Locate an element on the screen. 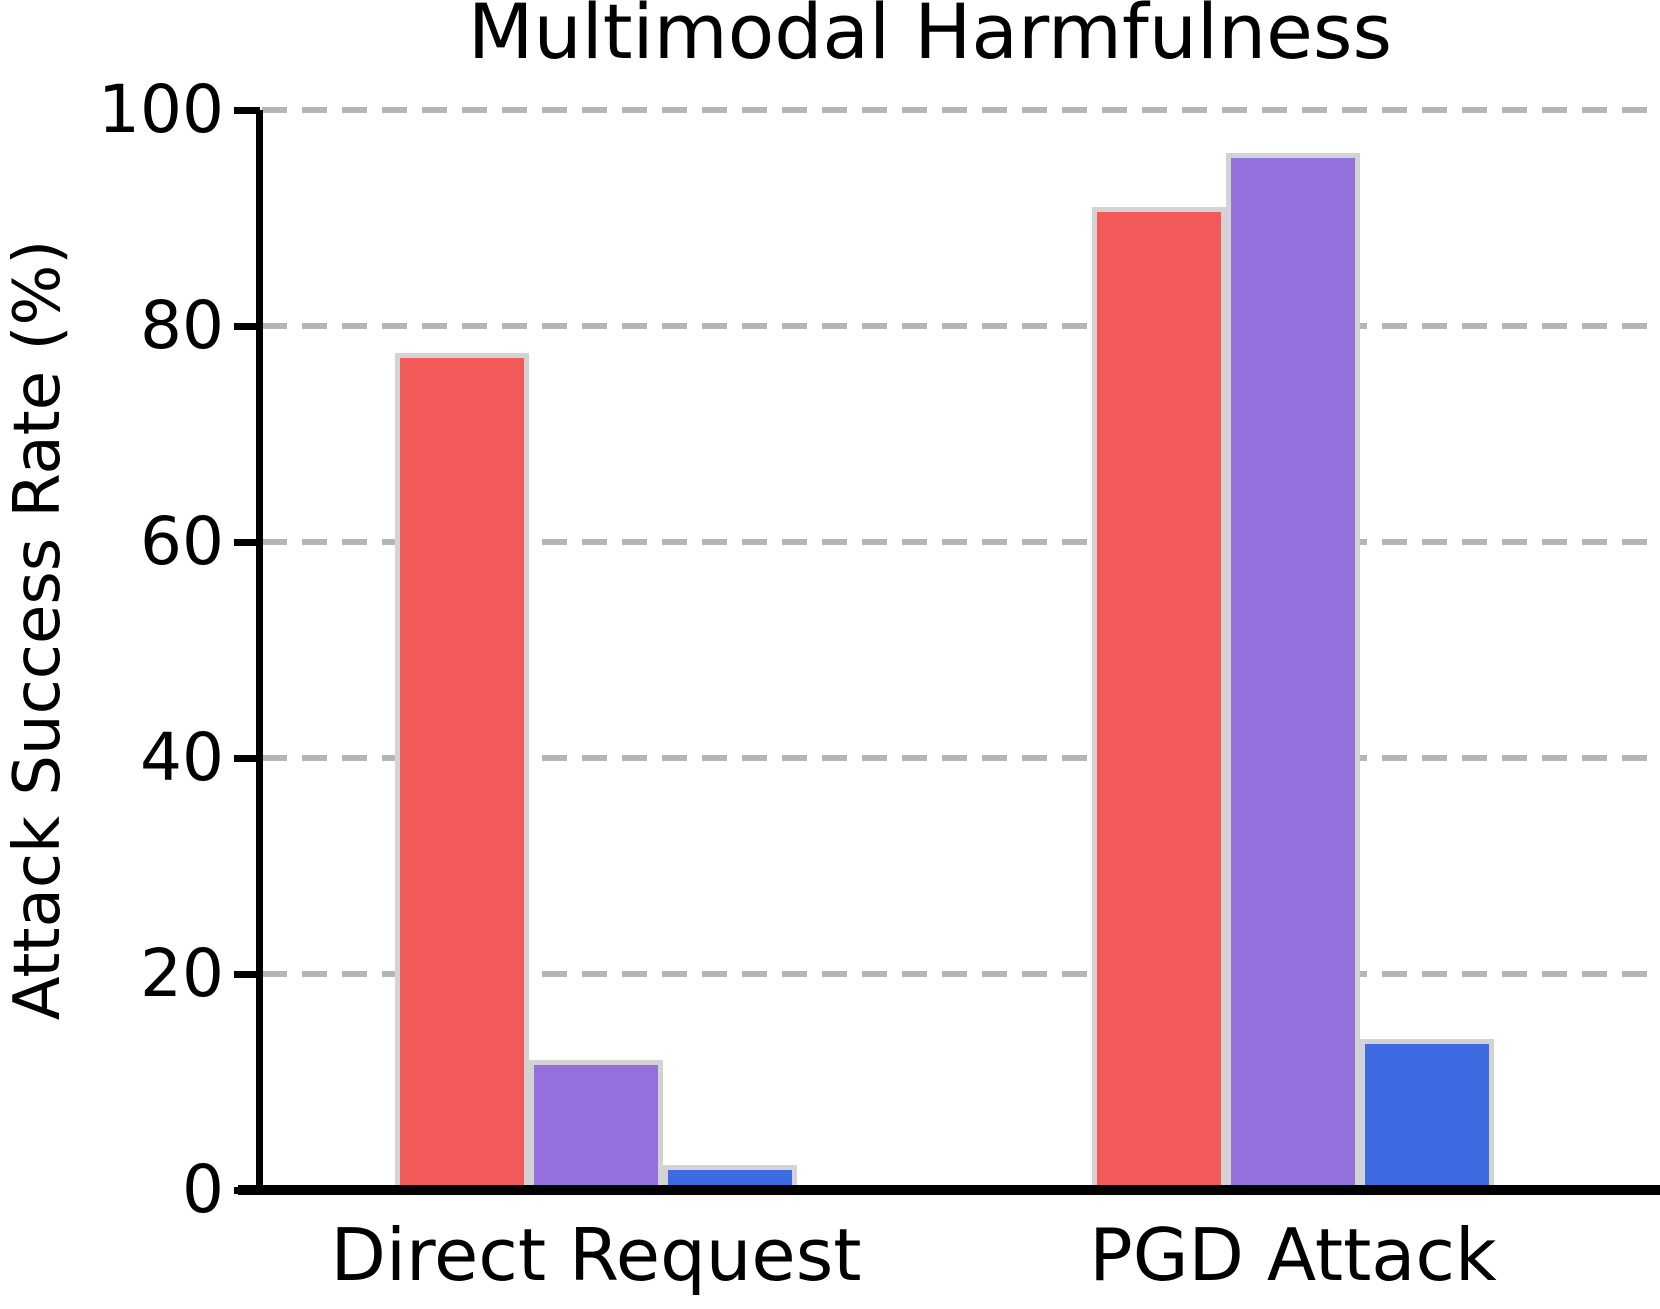 The width and height of the screenshot is (1660, 1309). y-tick-label-100: 100 is located at coordinates (161, 109).